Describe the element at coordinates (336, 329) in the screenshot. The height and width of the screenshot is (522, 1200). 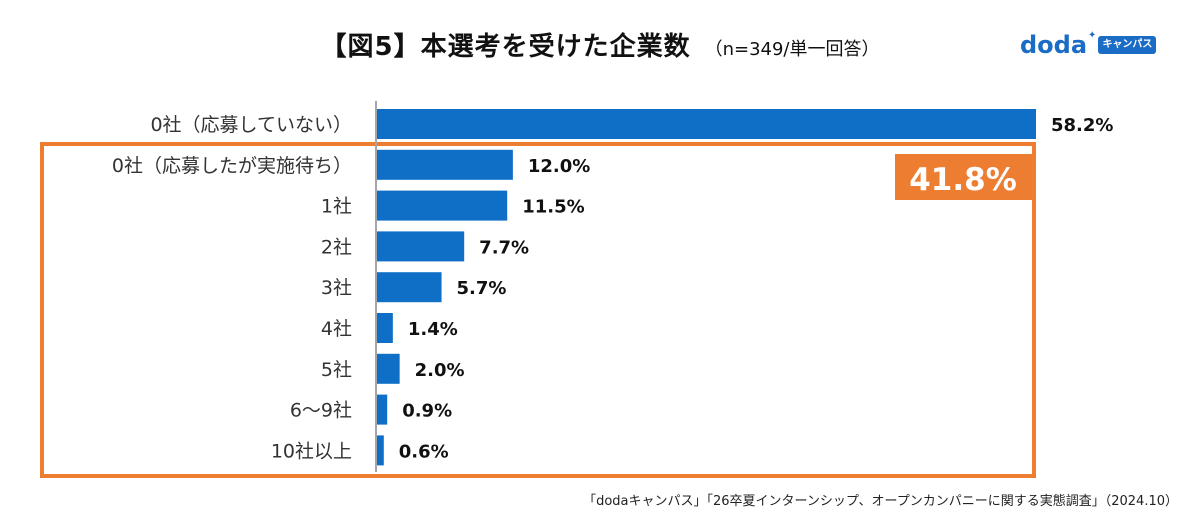
I see `category-label: 4社` at that location.